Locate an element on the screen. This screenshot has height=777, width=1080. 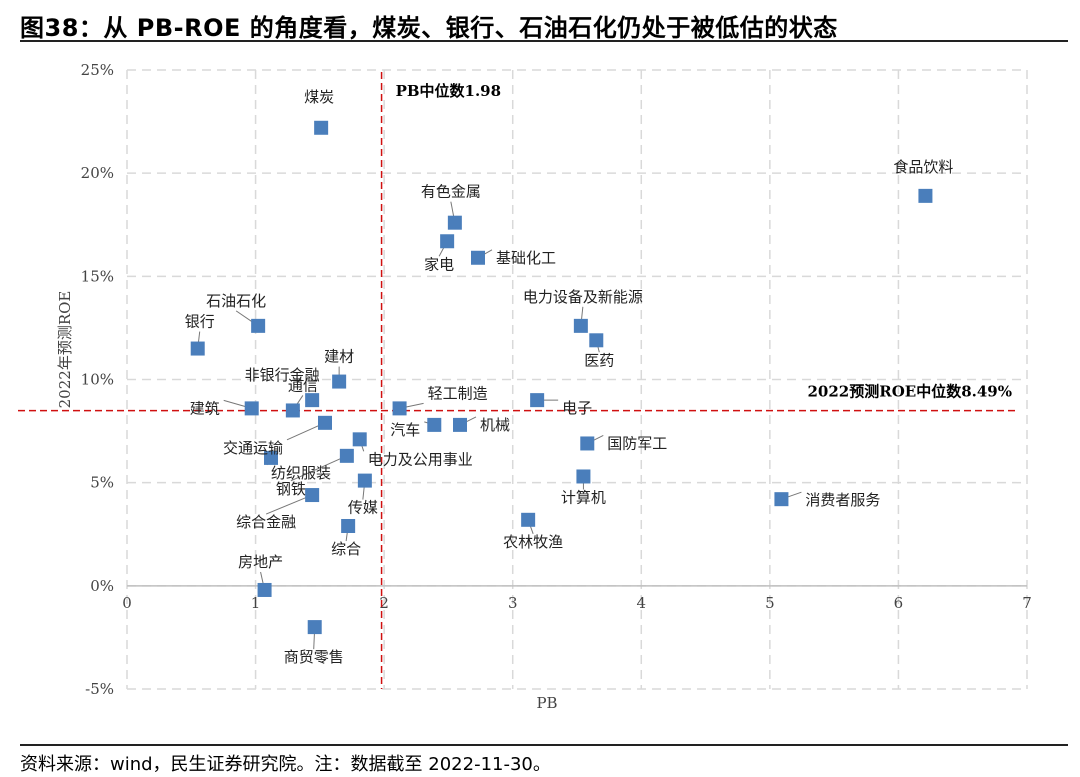
point-label: 医药 is located at coordinates (599, 360).